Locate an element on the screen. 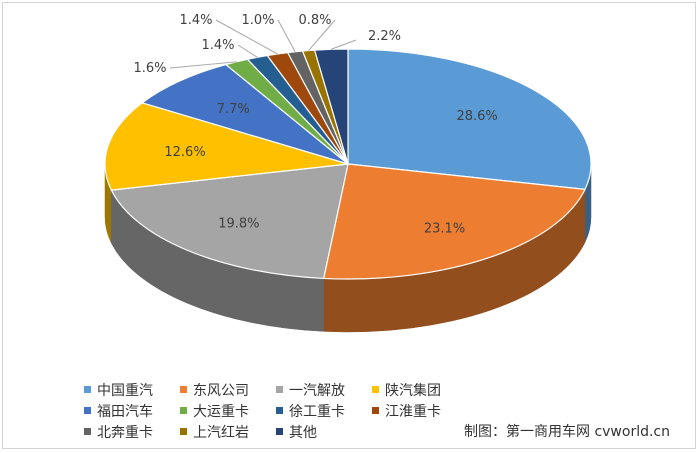 The image size is (700, 453). data-label-0: 28.6% is located at coordinates (476, 116).